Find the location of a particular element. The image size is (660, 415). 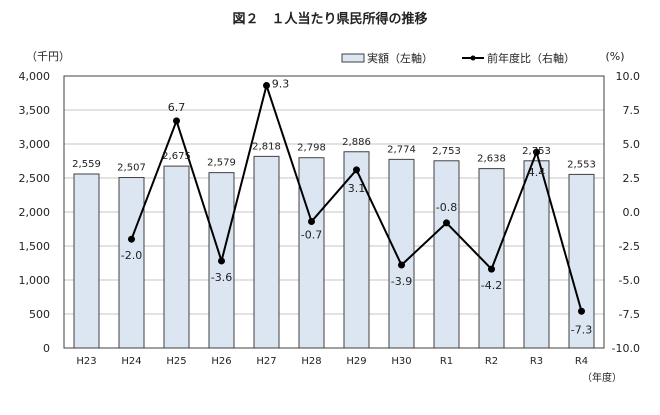

line-value-label: -0.8 is located at coordinates (446, 207).